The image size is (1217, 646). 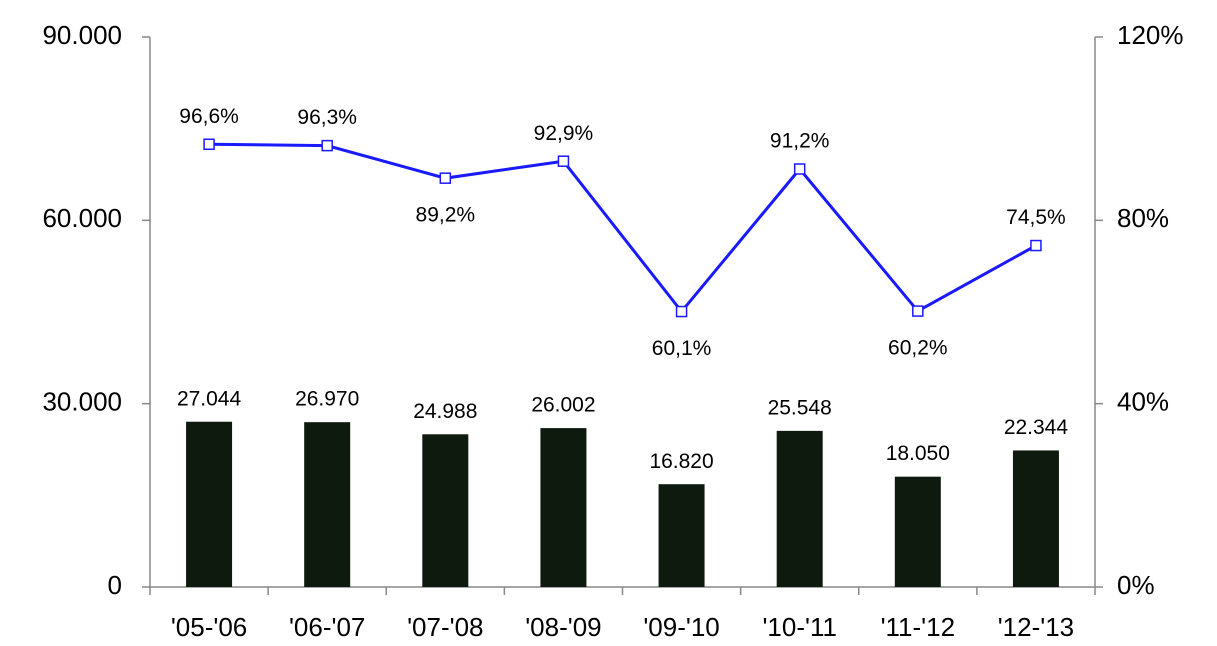 What do you see at coordinates (209, 626) in the screenshot?
I see `x-tick-label: '05-'06` at bounding box center [209, 626].